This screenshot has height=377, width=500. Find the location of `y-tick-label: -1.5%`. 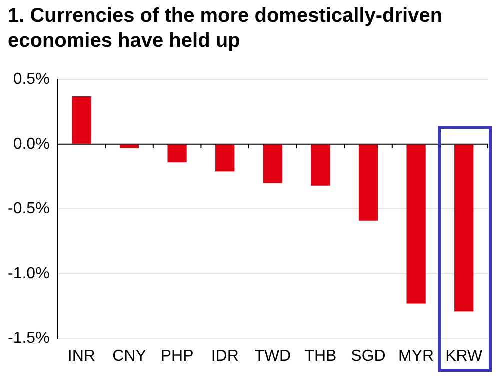

y-tick-label: -1.5% is located at coordinates (29, 339).